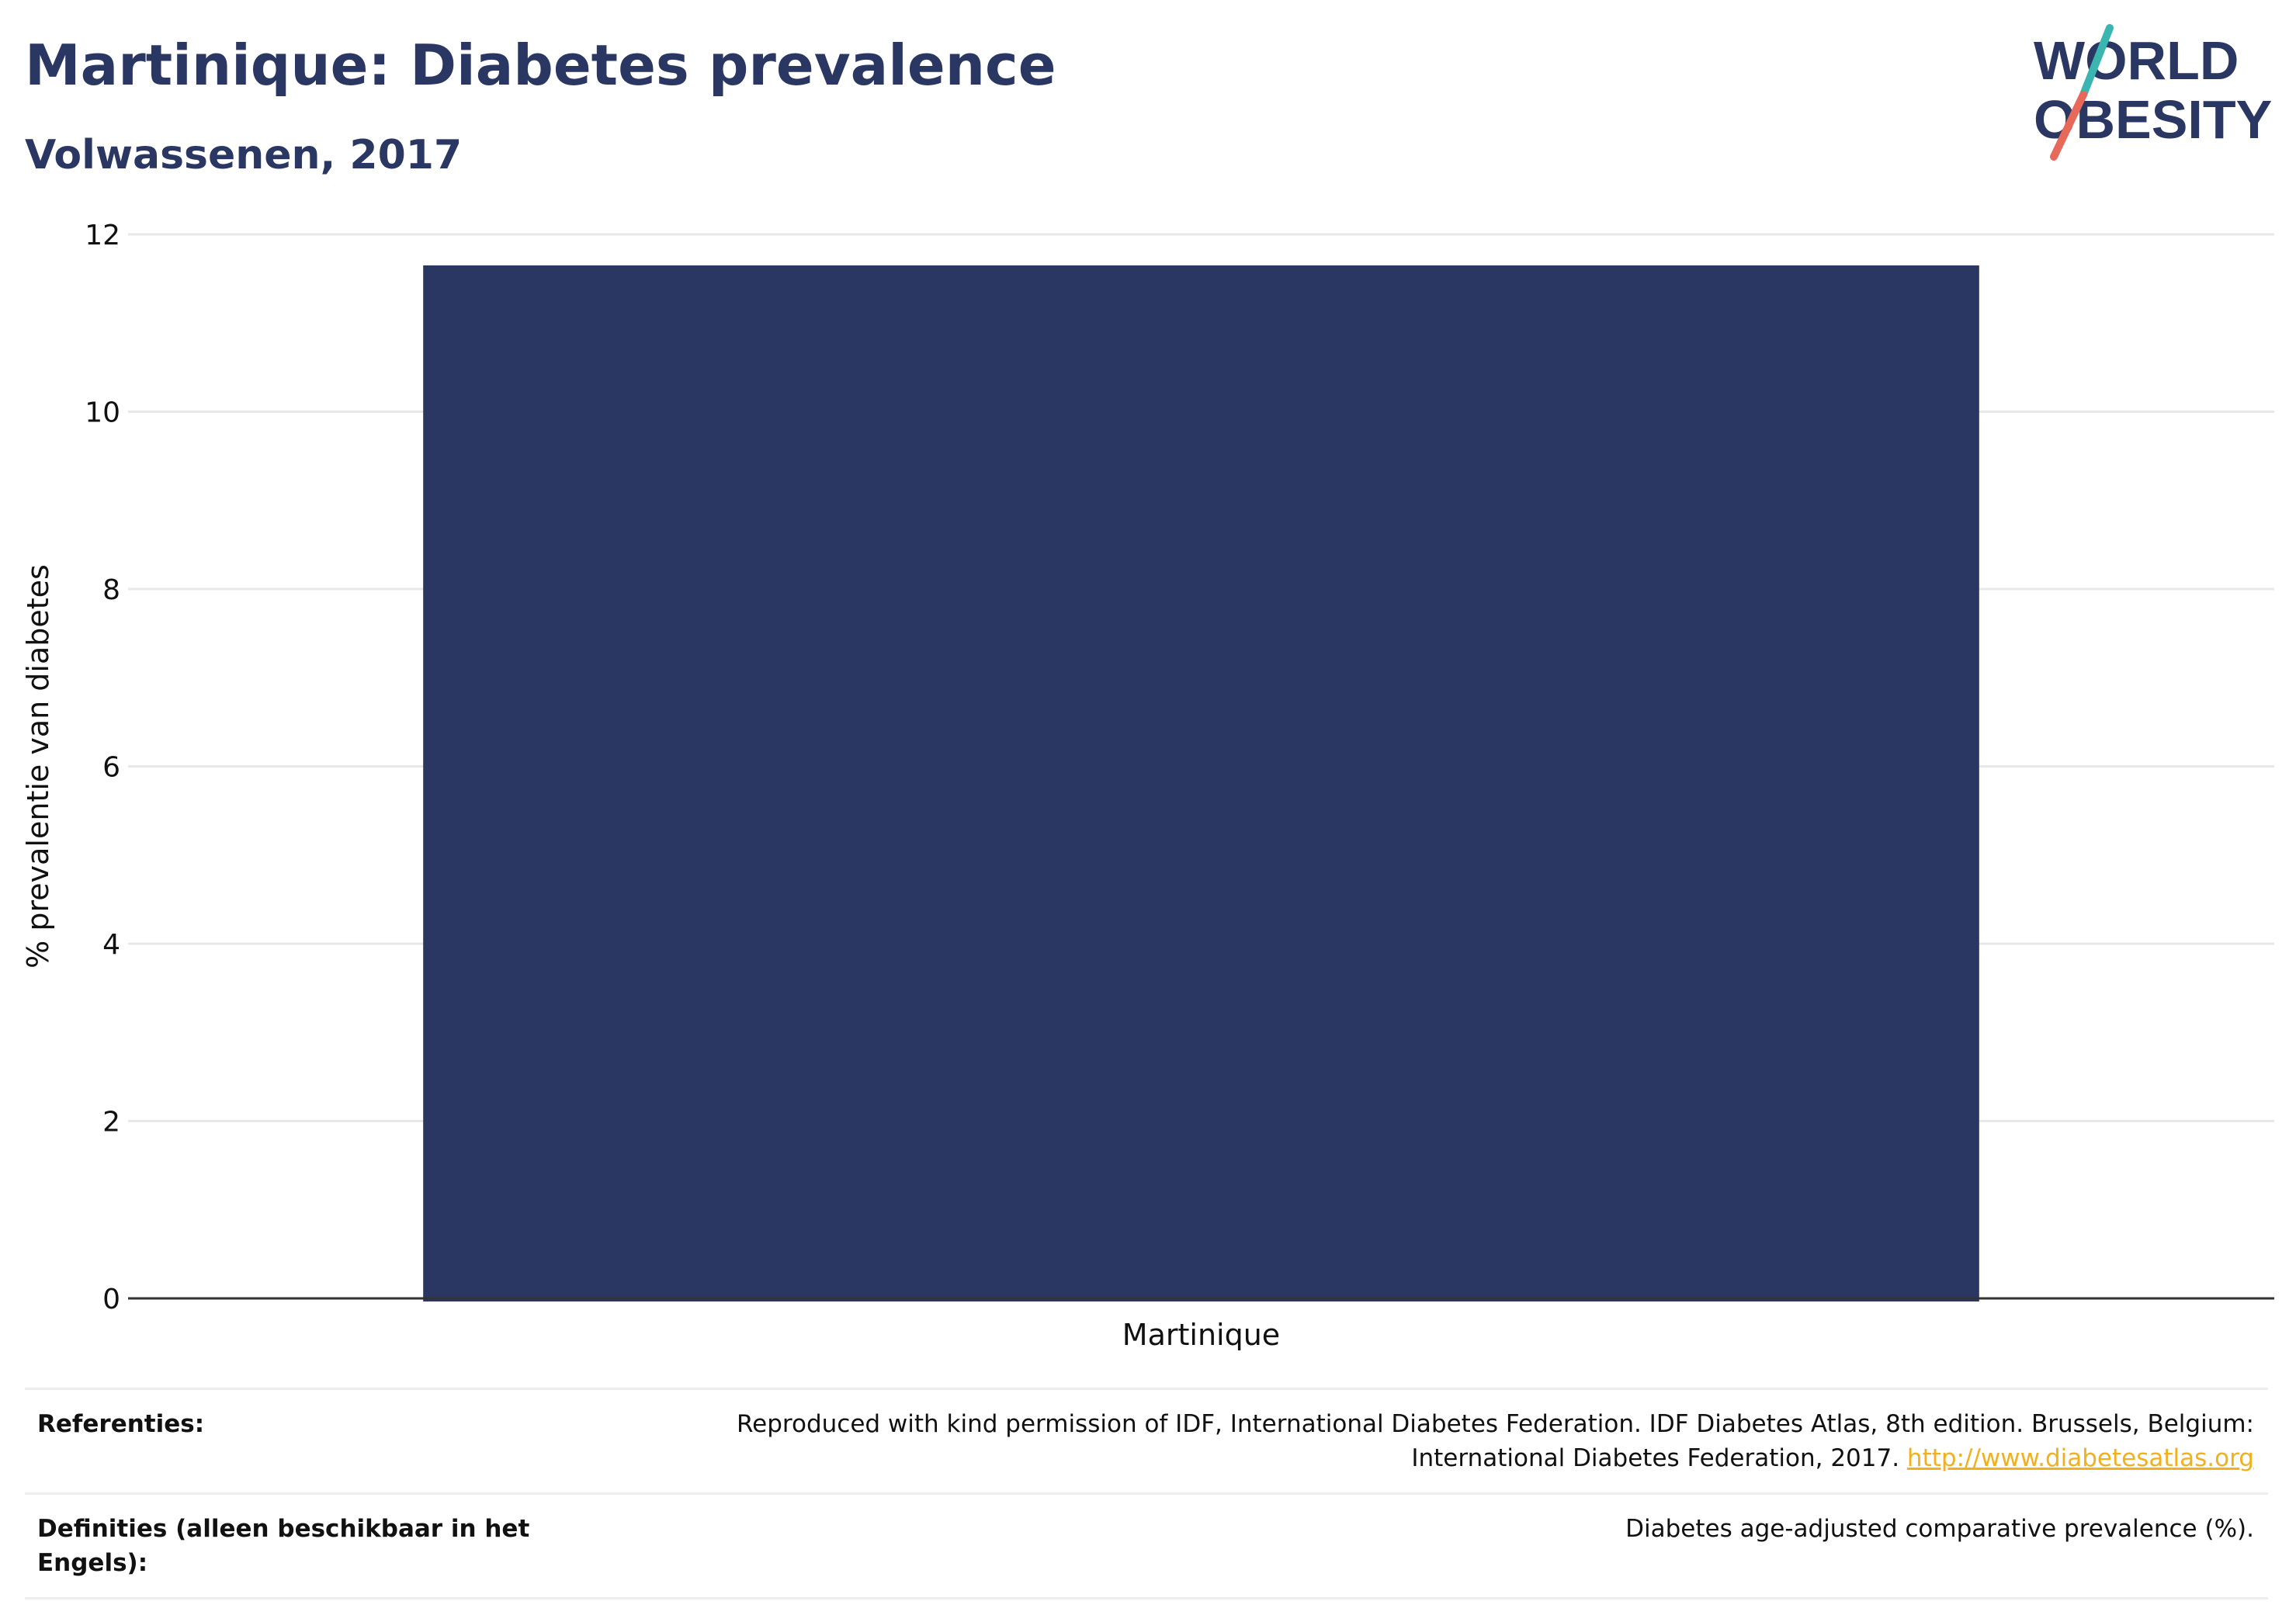 Image resolution: width=2296 pixels, height=1622 pixels. Describe the element at coordinates (102, 413) in the screenshot. I see `y-tick-label: 10` at that location.